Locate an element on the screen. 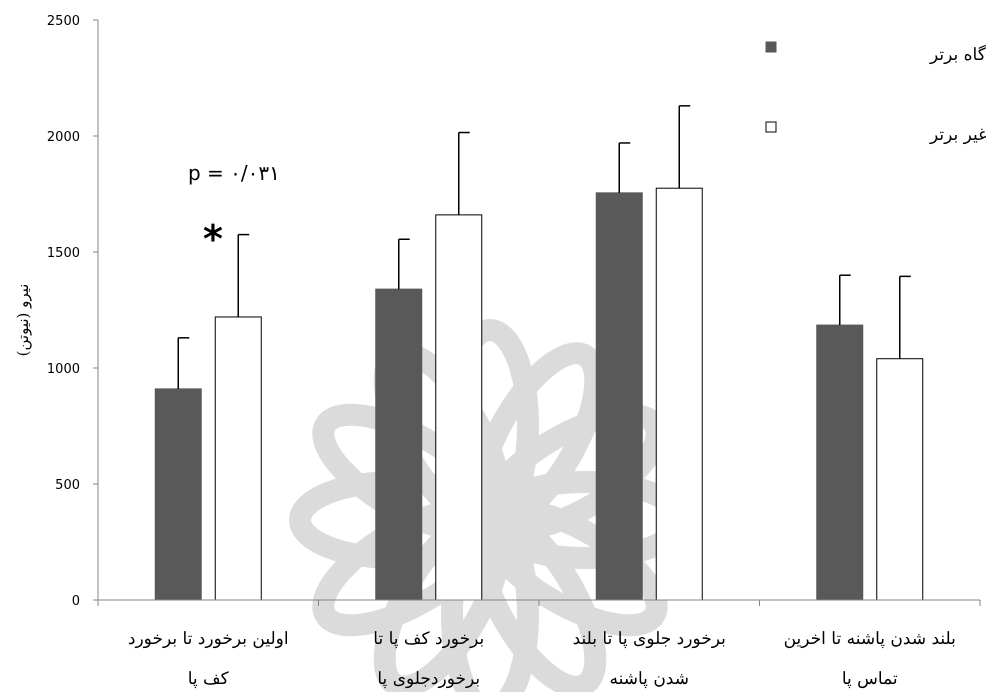 This screenshot has width=986, height=692. y-tick-label: 0 is located at coordinates (76, 601).